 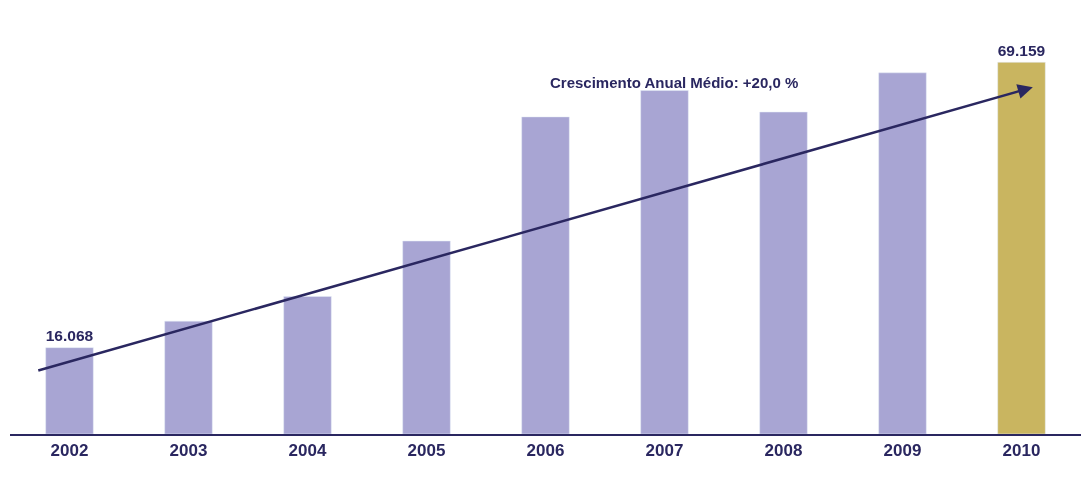 What do you see at coordinates (902, 451) in the screenshot?
I see `x-tick-label: 2009` at bounding box center [902, 451].